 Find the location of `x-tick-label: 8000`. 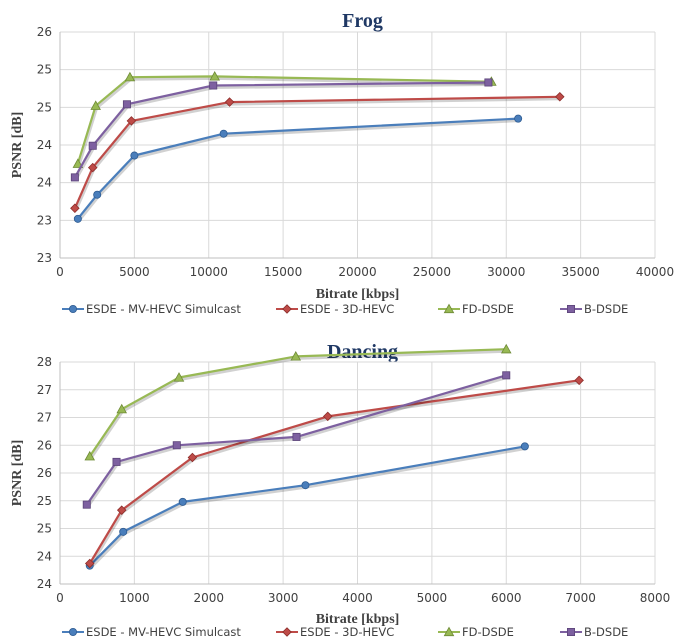

x-tick-label: 8000 is located at coordinates (655, 598).